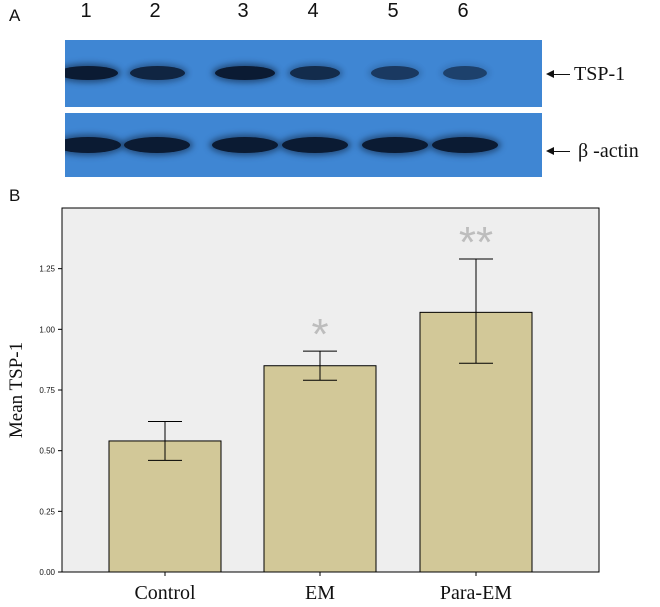 This screenshot has height=607, width=660. Describe the element at coordinates (600, 74) in the screenshot. I see `tsp1-label: TSP-1` at that location.